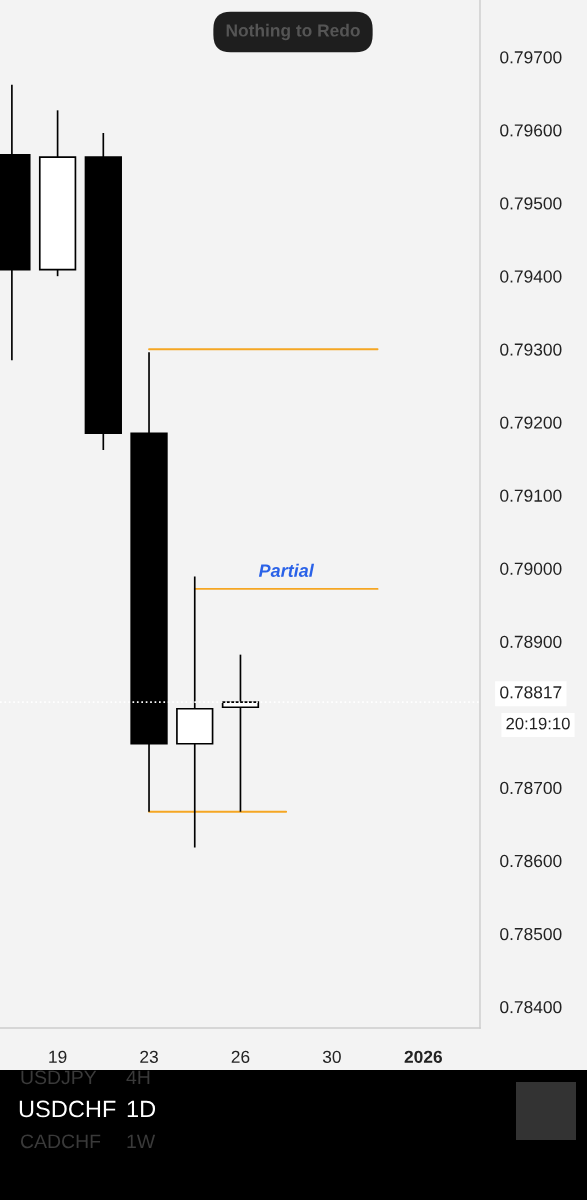 This screenshot has width=587, height=1200. I want to click on y-tick-label: 0.79100, so click(531, 495).